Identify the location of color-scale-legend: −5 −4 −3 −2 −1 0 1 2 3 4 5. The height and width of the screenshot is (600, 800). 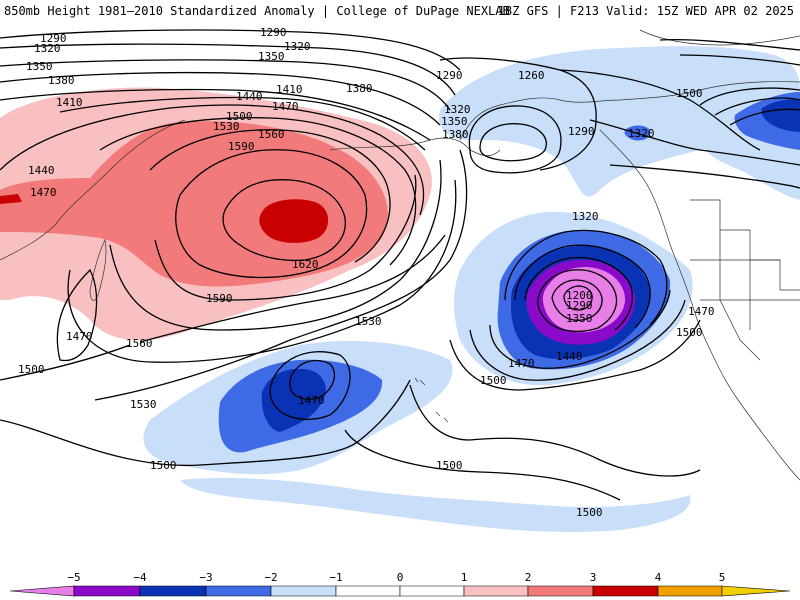
(400, 584).